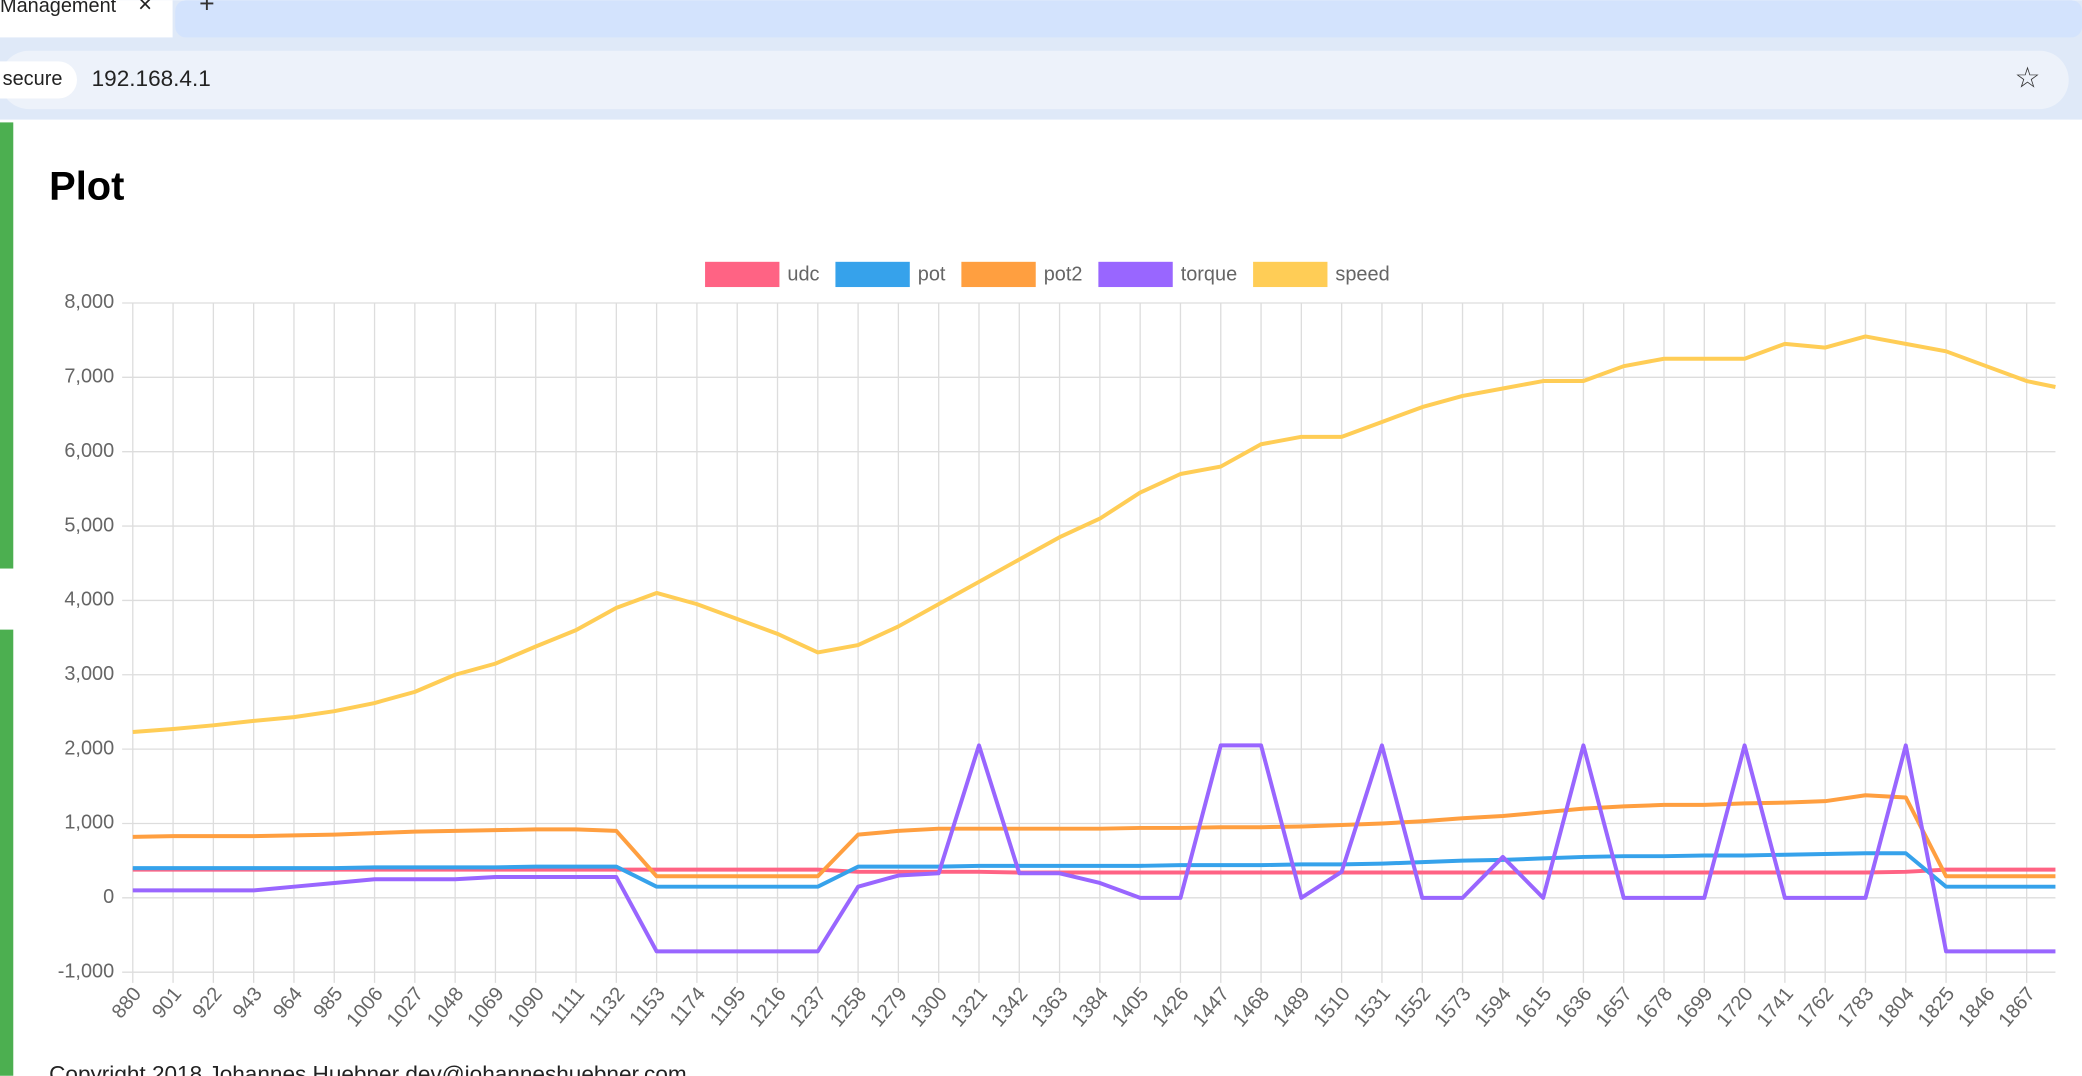 The image size is (2082, 1076). Describe the element at coordinates (86, 186) in the screenshot. I see `heading: Plot` at that location.